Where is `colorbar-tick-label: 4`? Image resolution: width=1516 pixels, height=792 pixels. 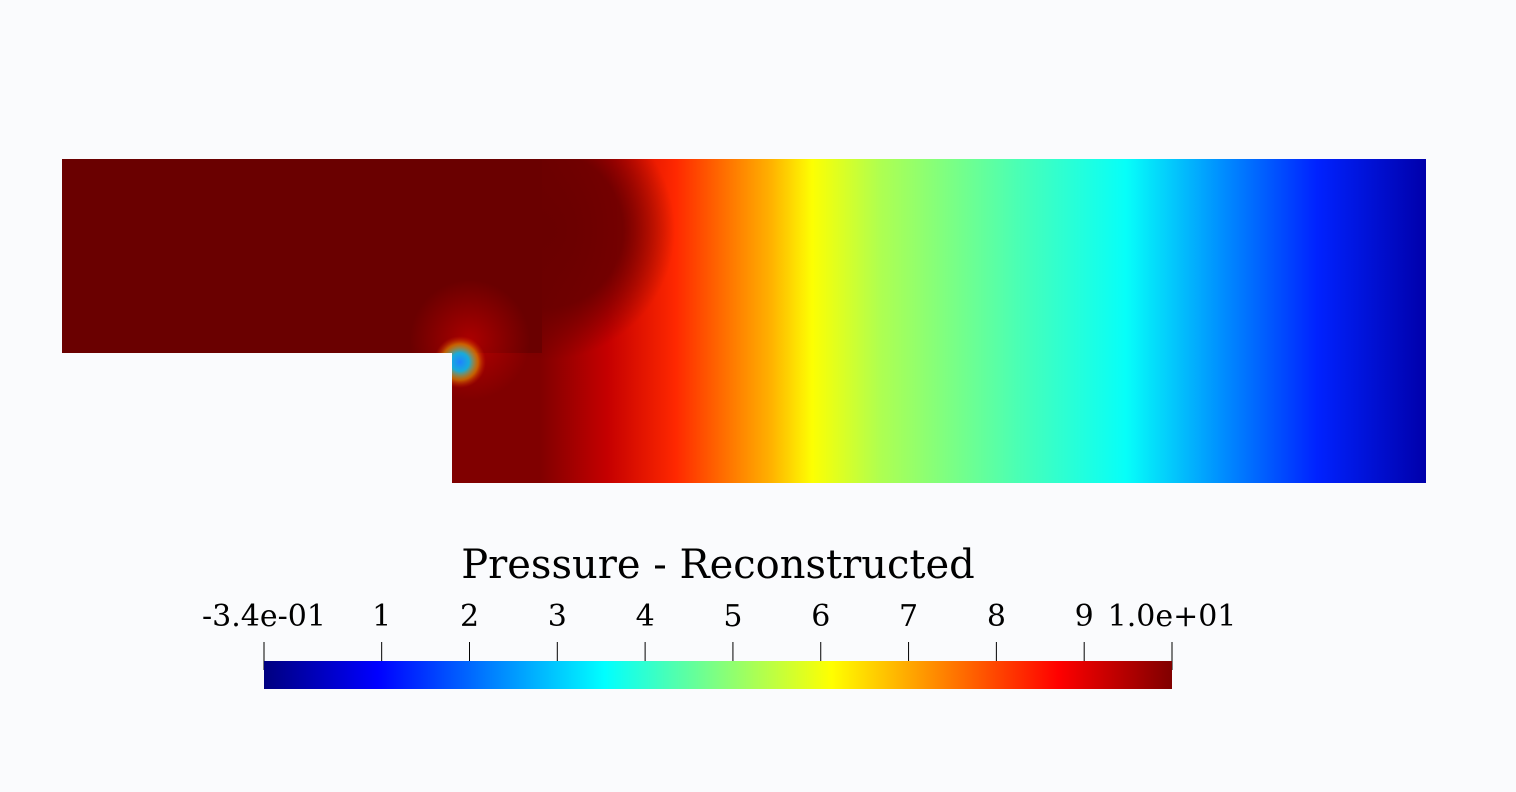 colorbar-tick-label: 4 is located at coordinates (645, 616).